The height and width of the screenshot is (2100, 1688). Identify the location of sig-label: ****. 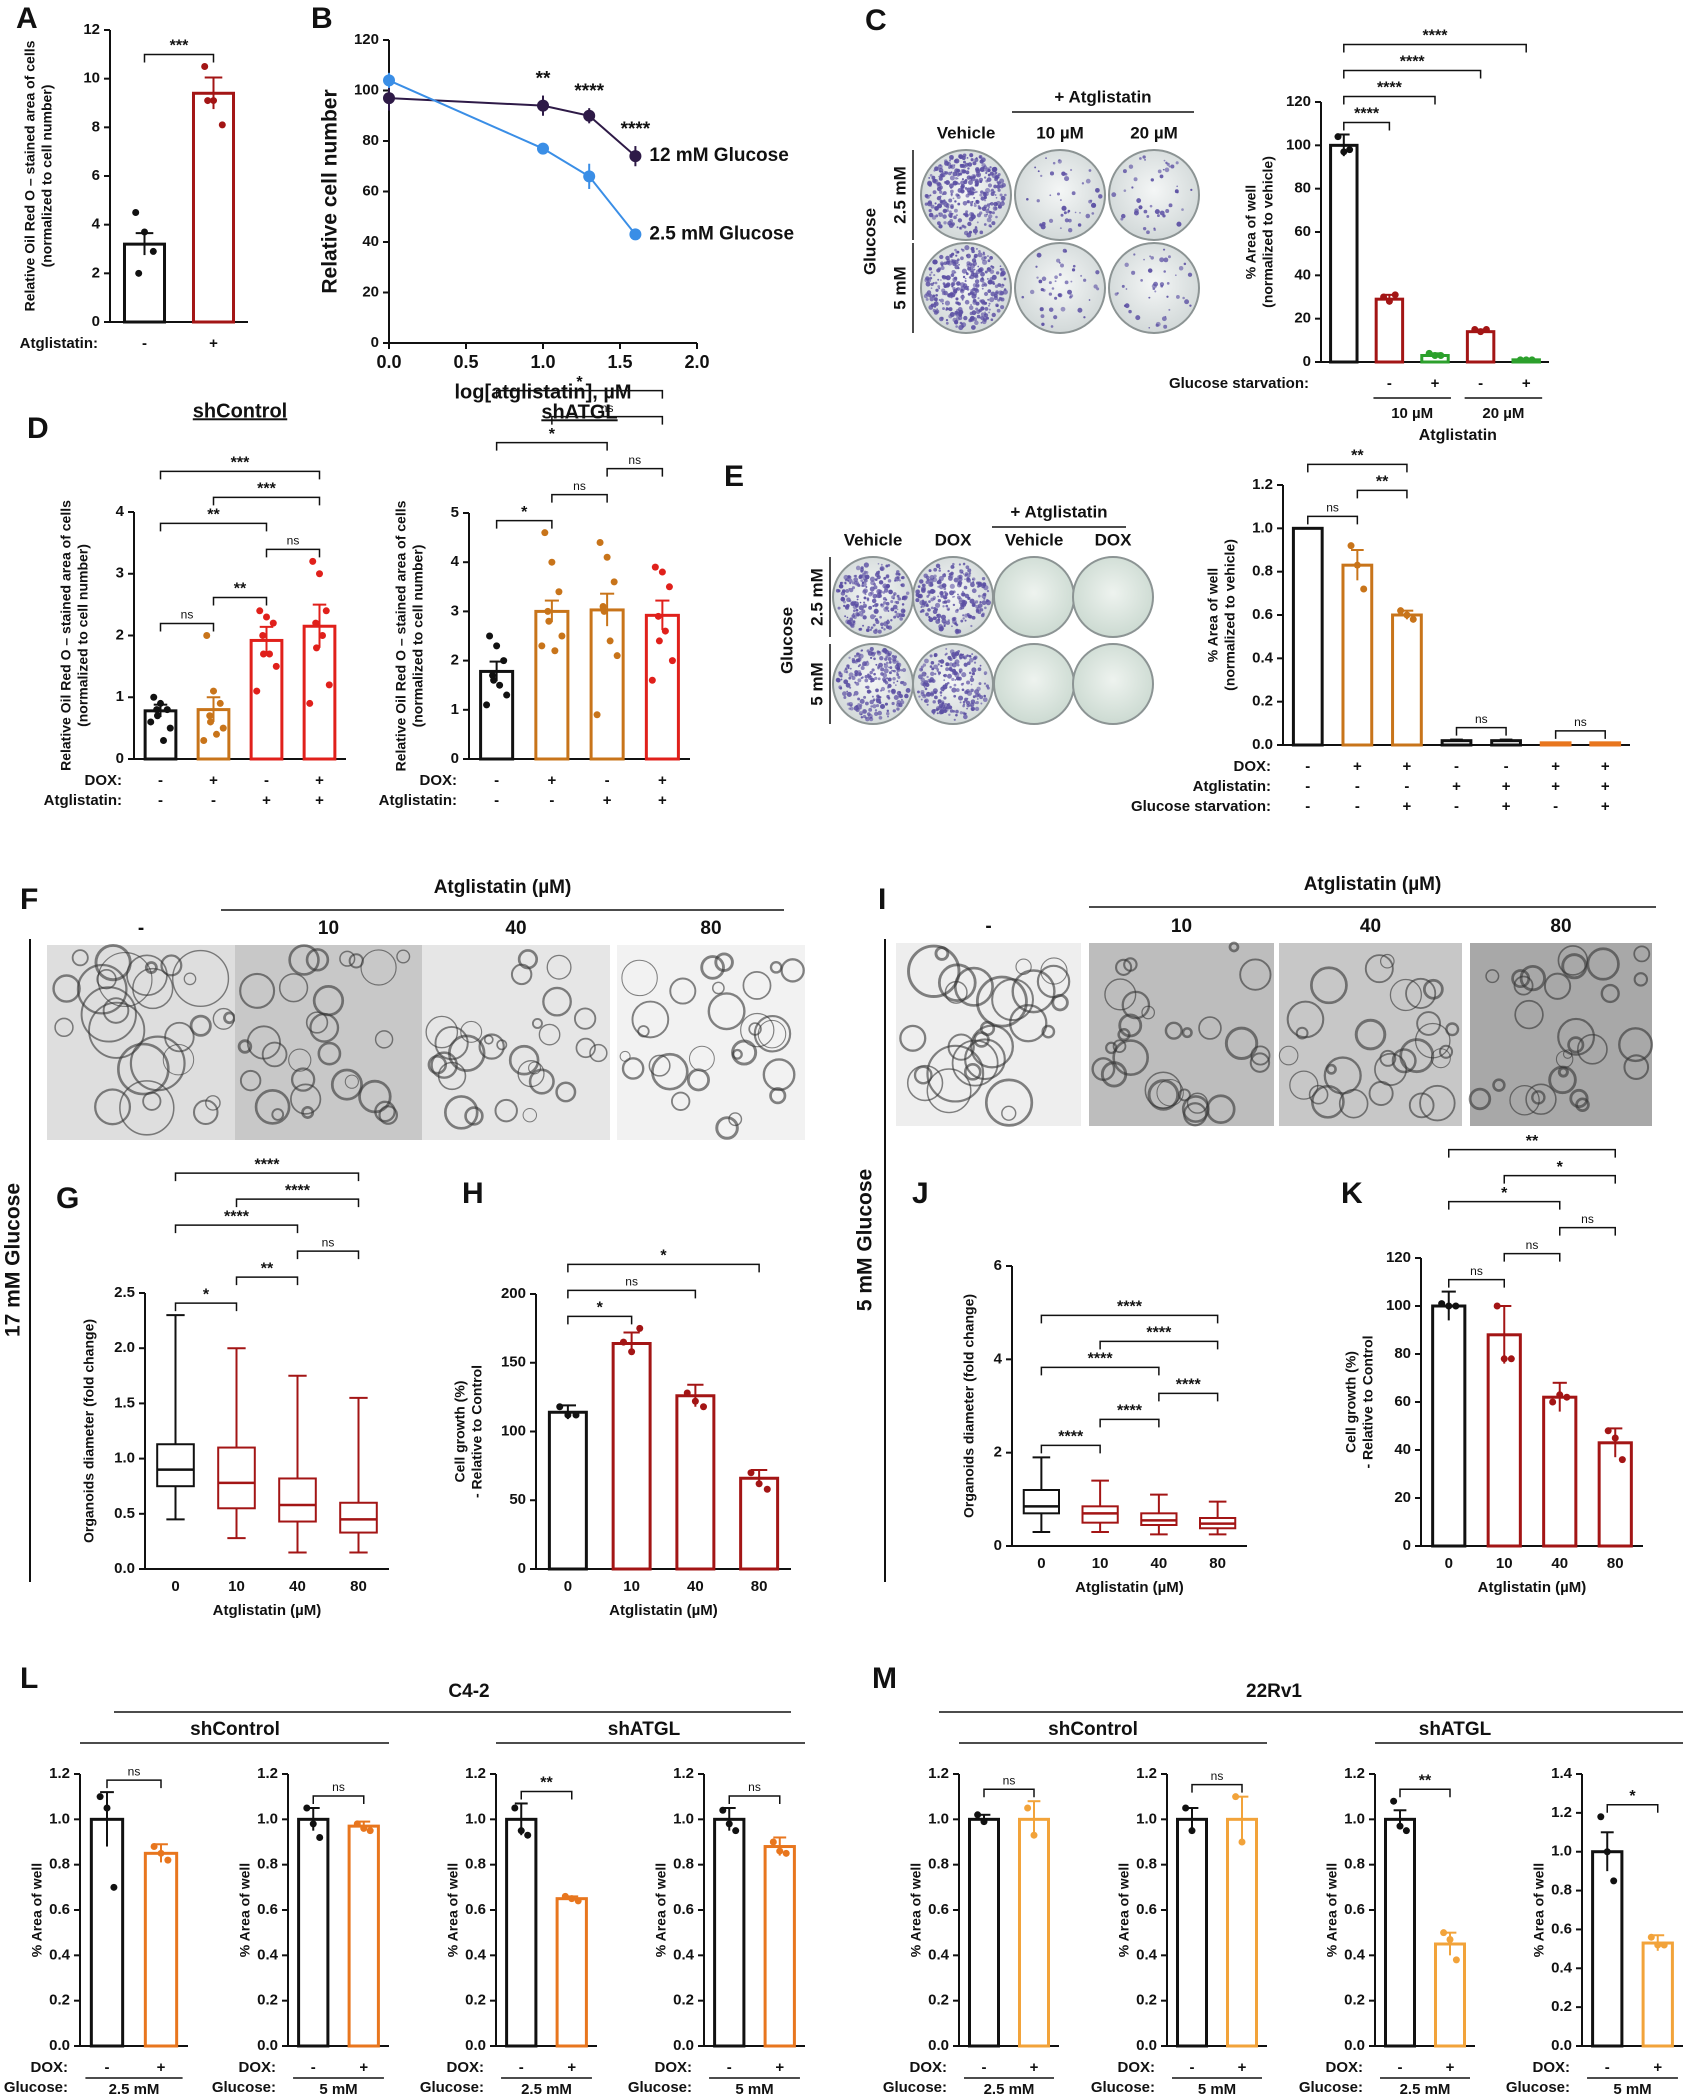
(1071, 1437).